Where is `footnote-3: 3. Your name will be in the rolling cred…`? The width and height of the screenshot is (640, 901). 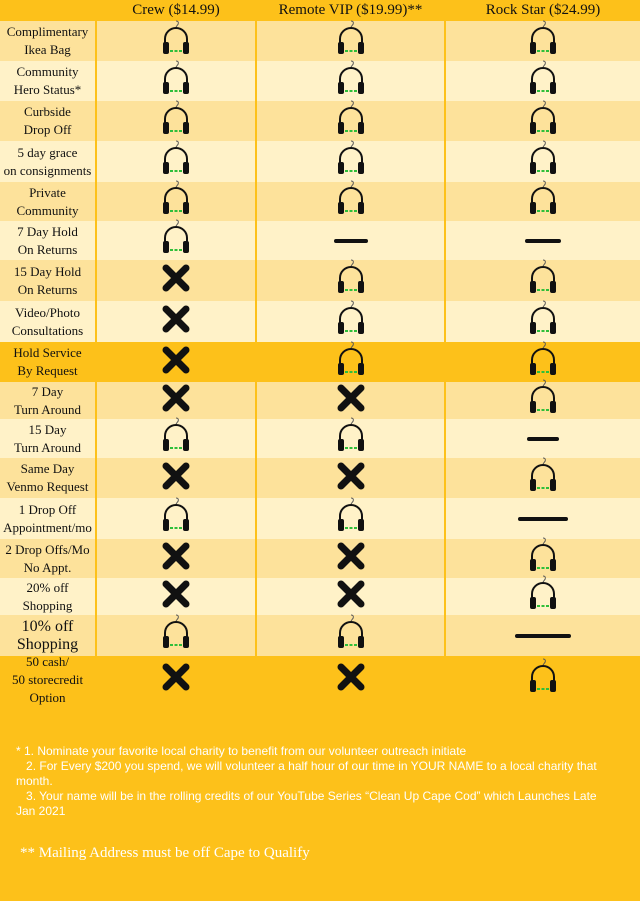
footnote-3: 3. Your name will be in the rolling cred… is located at coordinates (308, 803).